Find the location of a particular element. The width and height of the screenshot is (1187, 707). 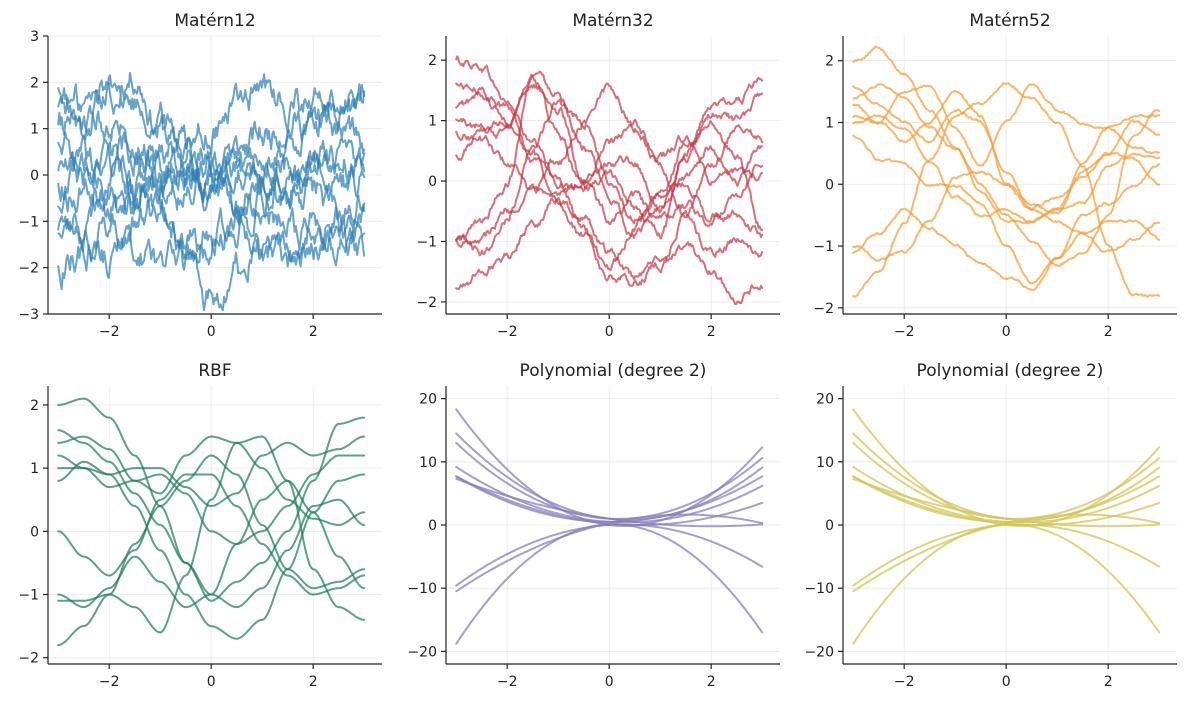

subplot-title: Matérn32 is located at coordinates (612, 21).